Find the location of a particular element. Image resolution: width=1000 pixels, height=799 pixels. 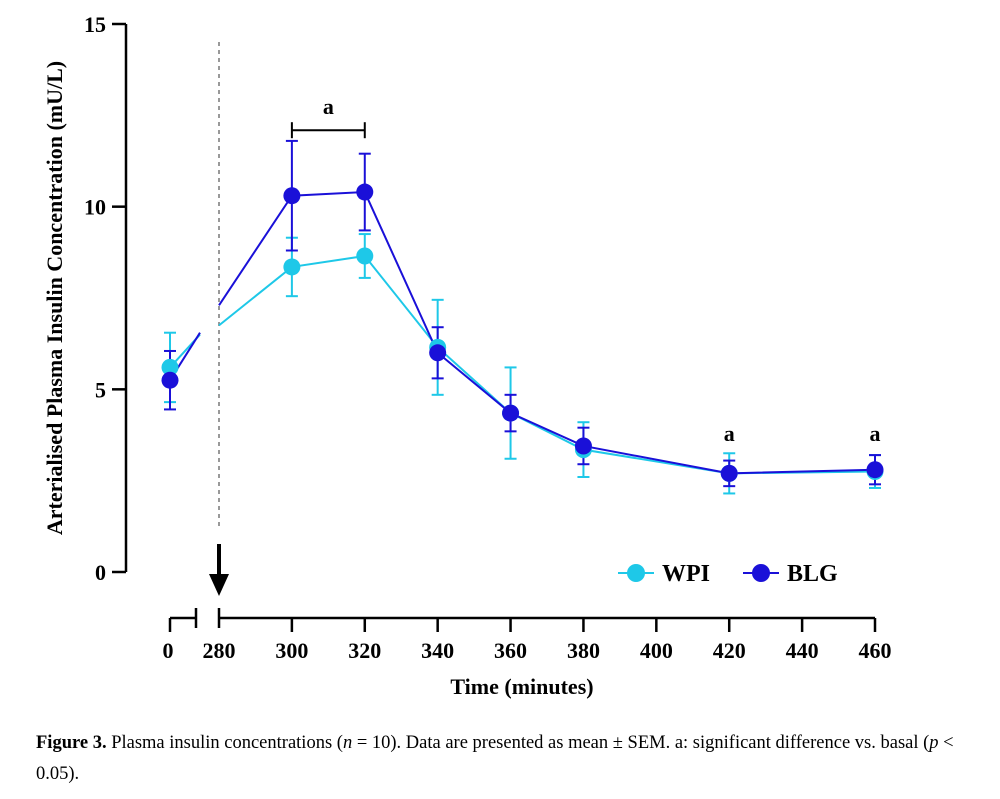

x-axis-title: Time (minutes) is located at coordinates (521, 686).